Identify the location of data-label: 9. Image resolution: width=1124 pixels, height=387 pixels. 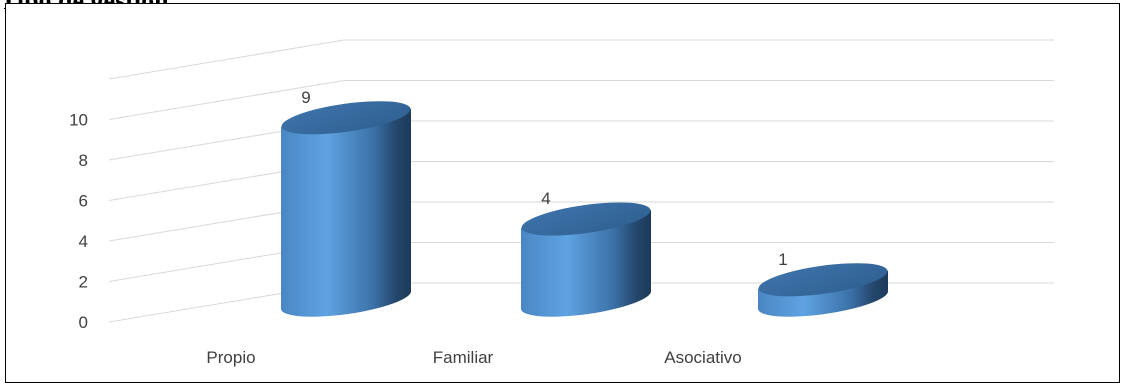
(305, 97).